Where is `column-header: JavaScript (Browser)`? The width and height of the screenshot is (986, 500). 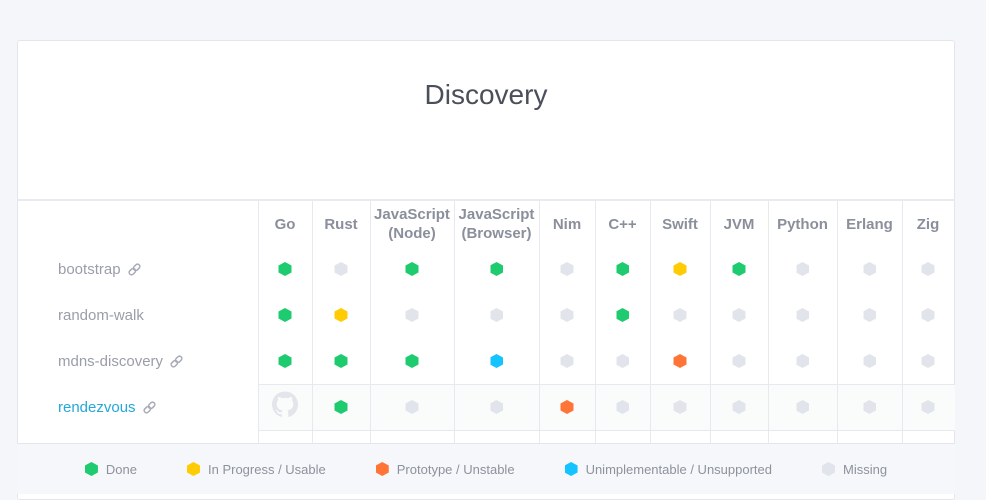
column-header: JavaScript (Browser) is located at coordinates (496, 224).